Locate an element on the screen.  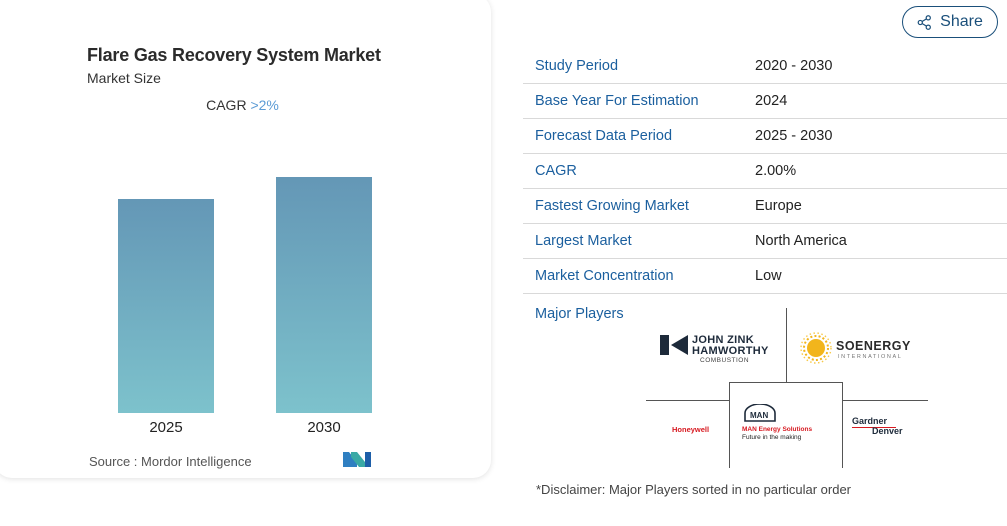
honeywell-logo: Honeywell is located at coordinates (691, 429).